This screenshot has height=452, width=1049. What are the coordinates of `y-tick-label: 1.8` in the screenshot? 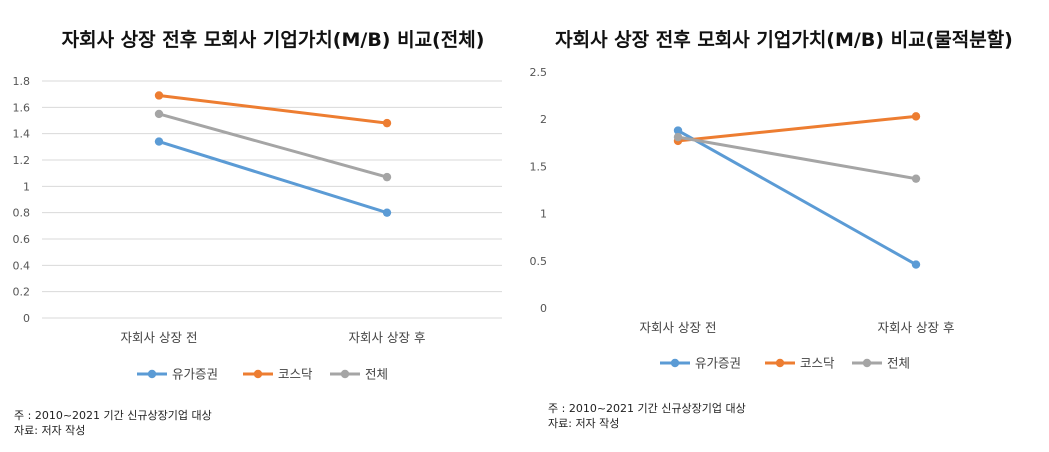 It's located at (22, 81).